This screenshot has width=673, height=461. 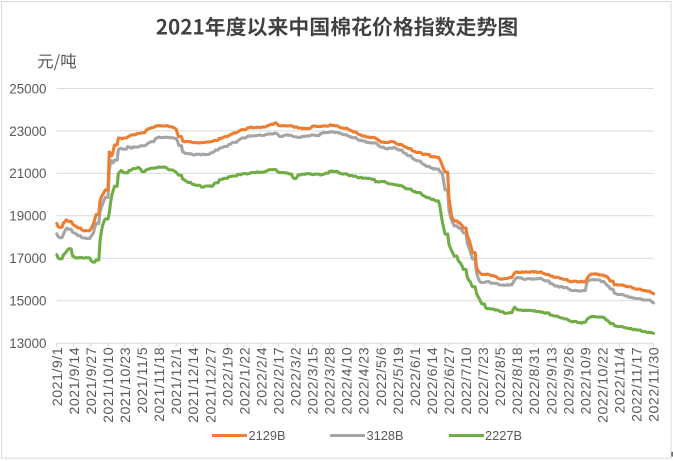 What do you see at coordinates (27, 343) in the screenshot?
I see `svg-text: 13000` at bounding box center [27, 343].